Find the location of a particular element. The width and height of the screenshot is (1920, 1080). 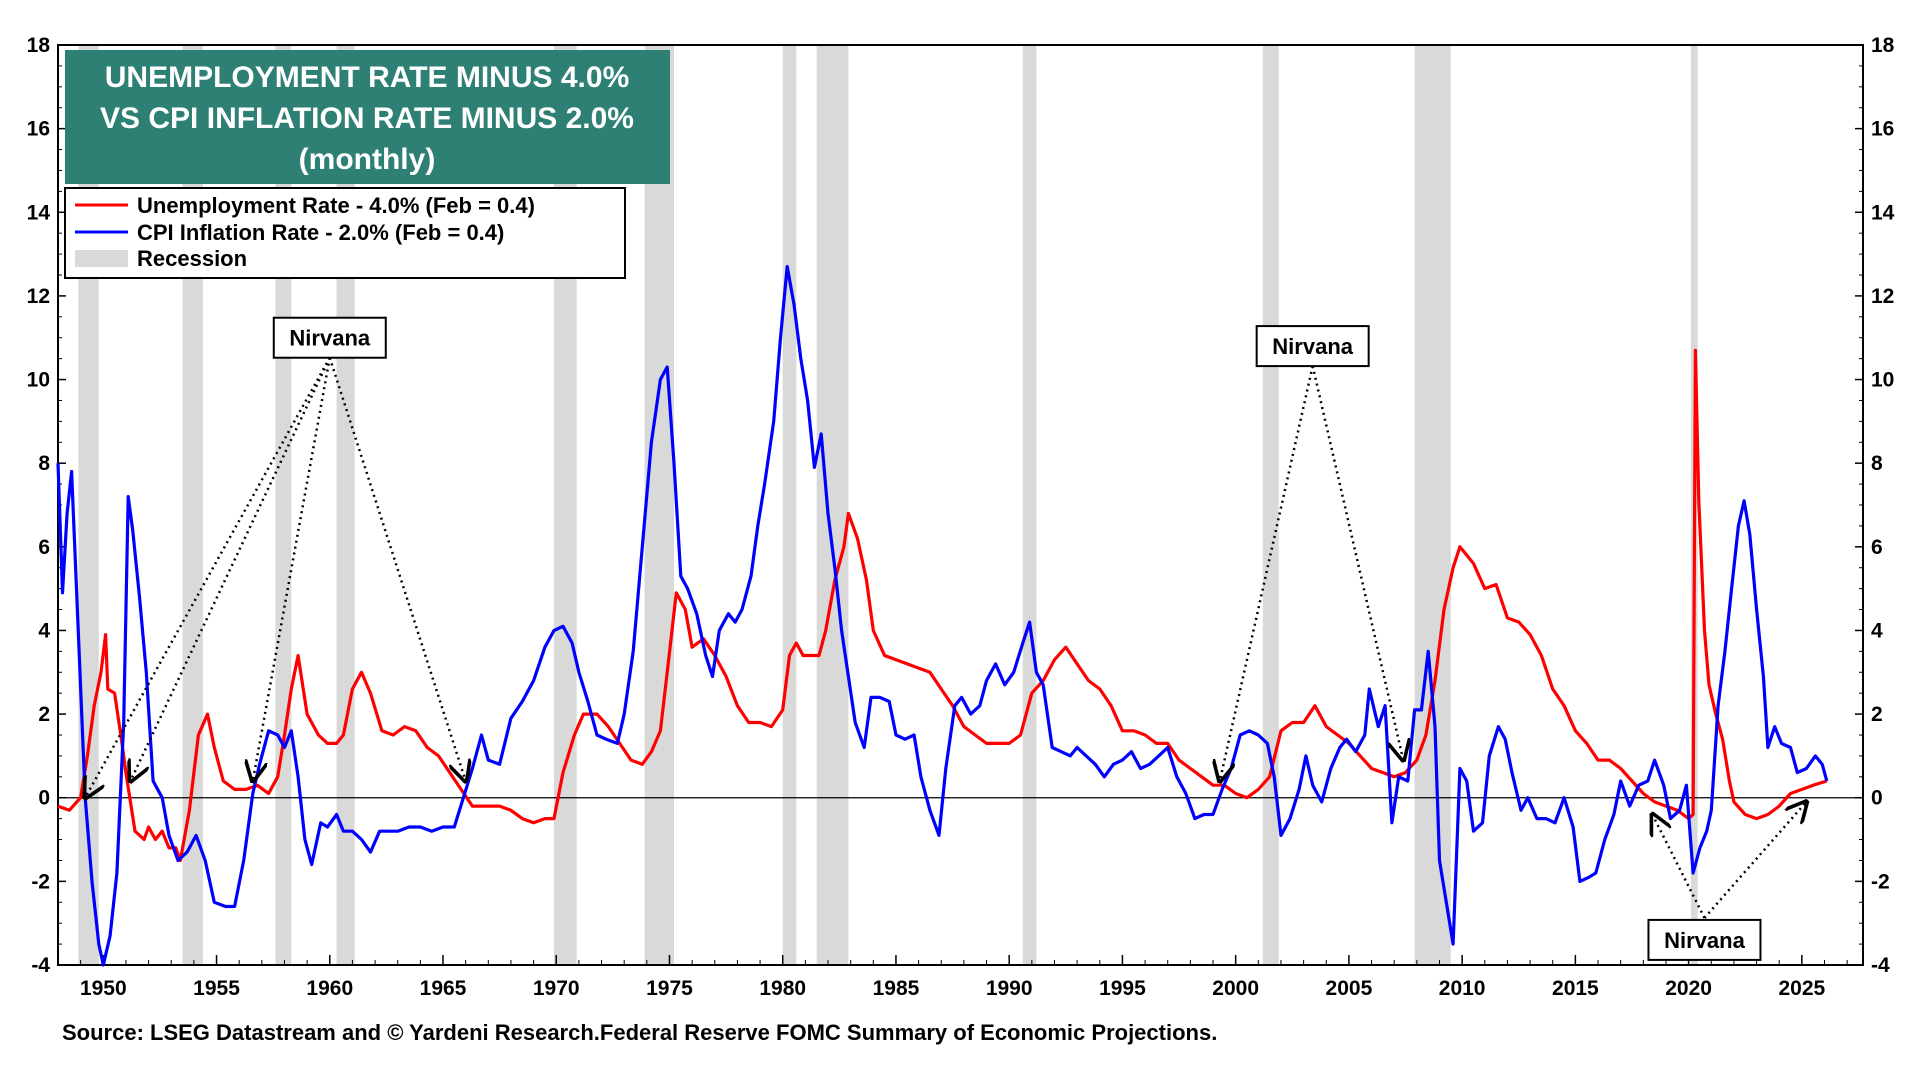

legend-label-cpi: CPI Inflation Rate - 2.0% (Feb = 0.4) is located at coordinates (320, 232).